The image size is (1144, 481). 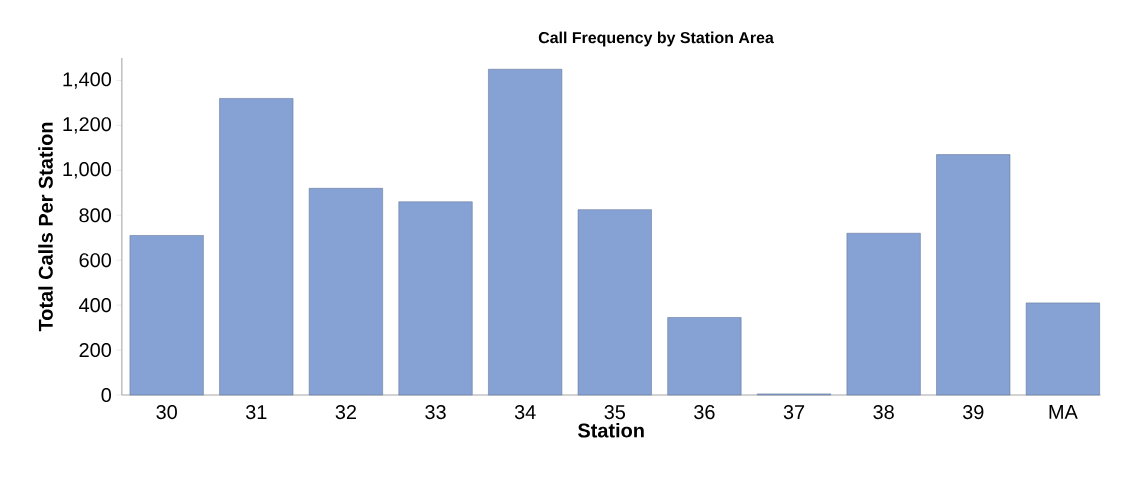 What do you see at coordinates (87, 80) in the screenshot?
I see `y-tick-label: 1,400` at bounding box center [87, 80].